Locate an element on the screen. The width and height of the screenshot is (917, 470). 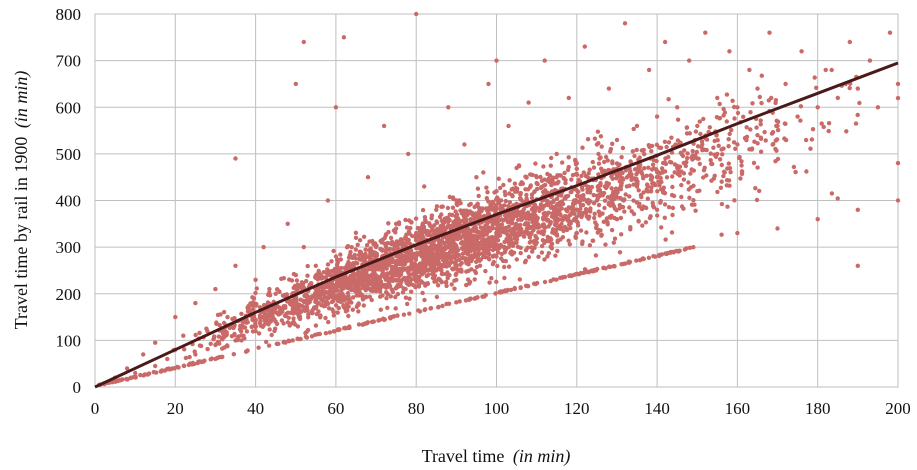
x-tick-label: 0 is located at coordinates (95, 408).